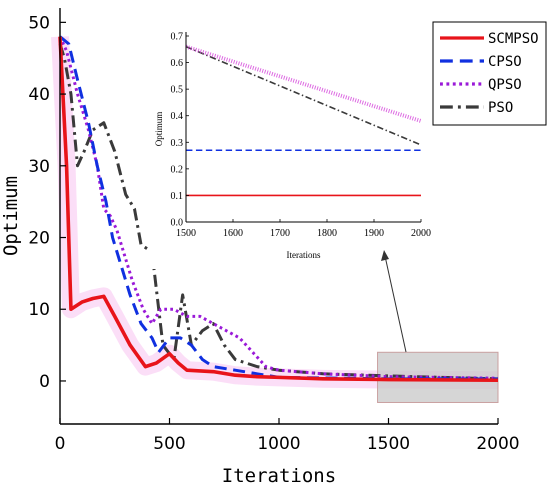  I want to click on inset-x-tick-label: 1800, so click(327, 233).